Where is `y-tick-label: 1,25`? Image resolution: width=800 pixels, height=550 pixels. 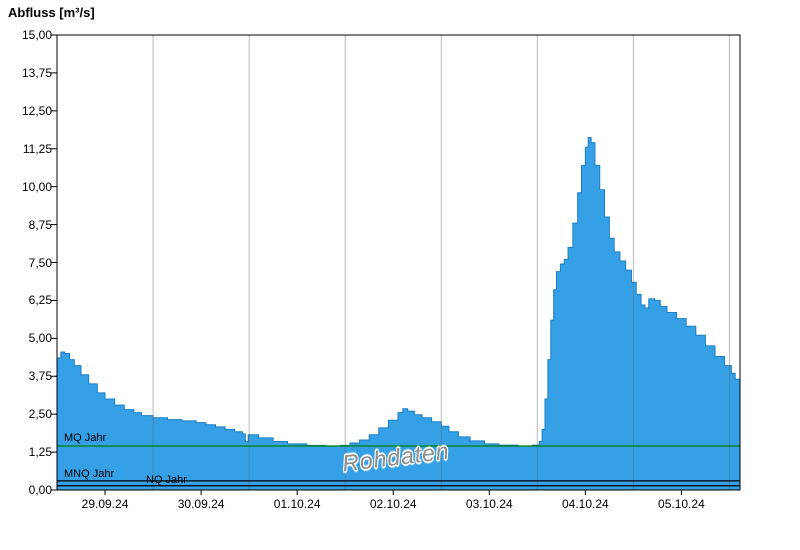 y-tick-label: 1,25 is located at coordinates (40, 452).